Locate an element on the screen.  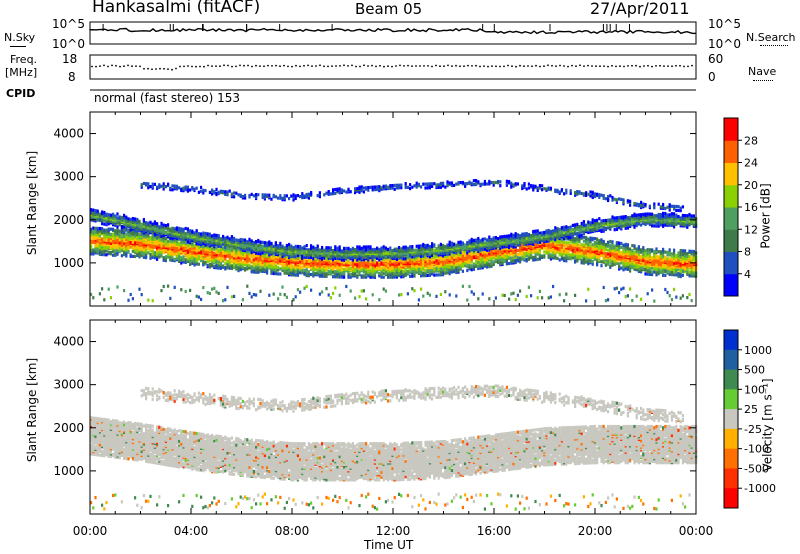
nsky-tick-low: 10^0 is located at coordinates (68, 44).